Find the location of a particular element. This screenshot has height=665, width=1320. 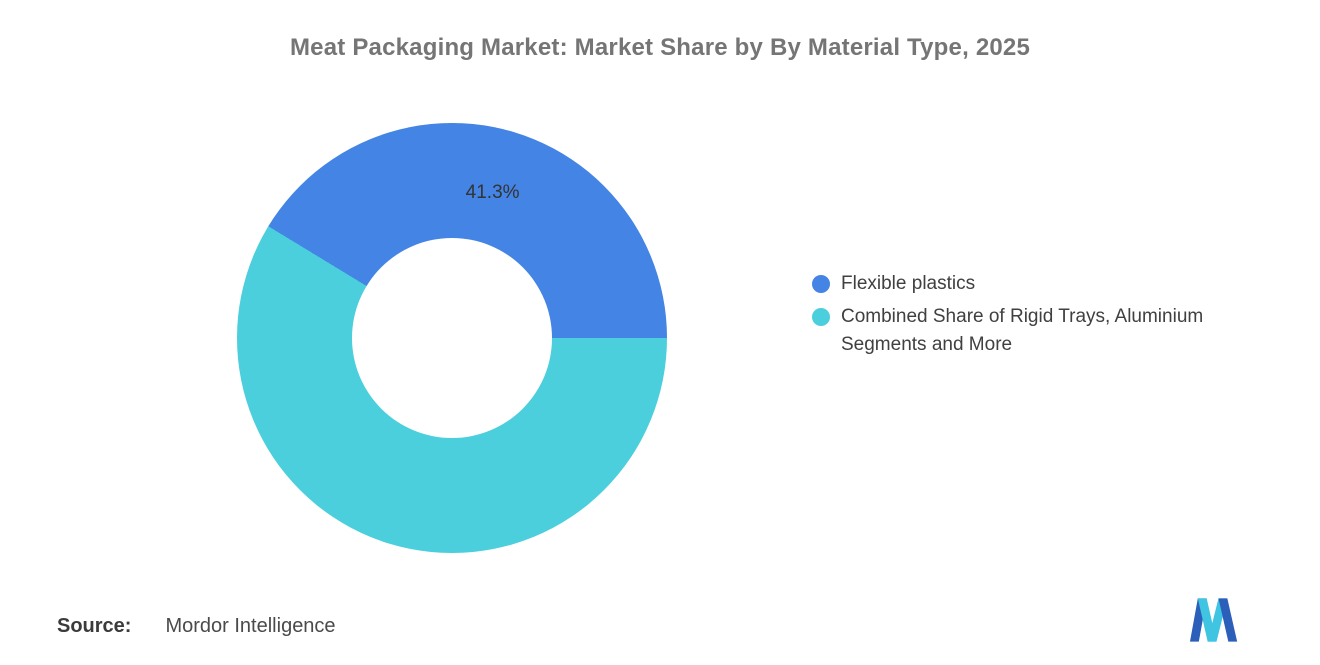

source-row: Source: Mordor Intelligence is located at coordinates (196, 626).